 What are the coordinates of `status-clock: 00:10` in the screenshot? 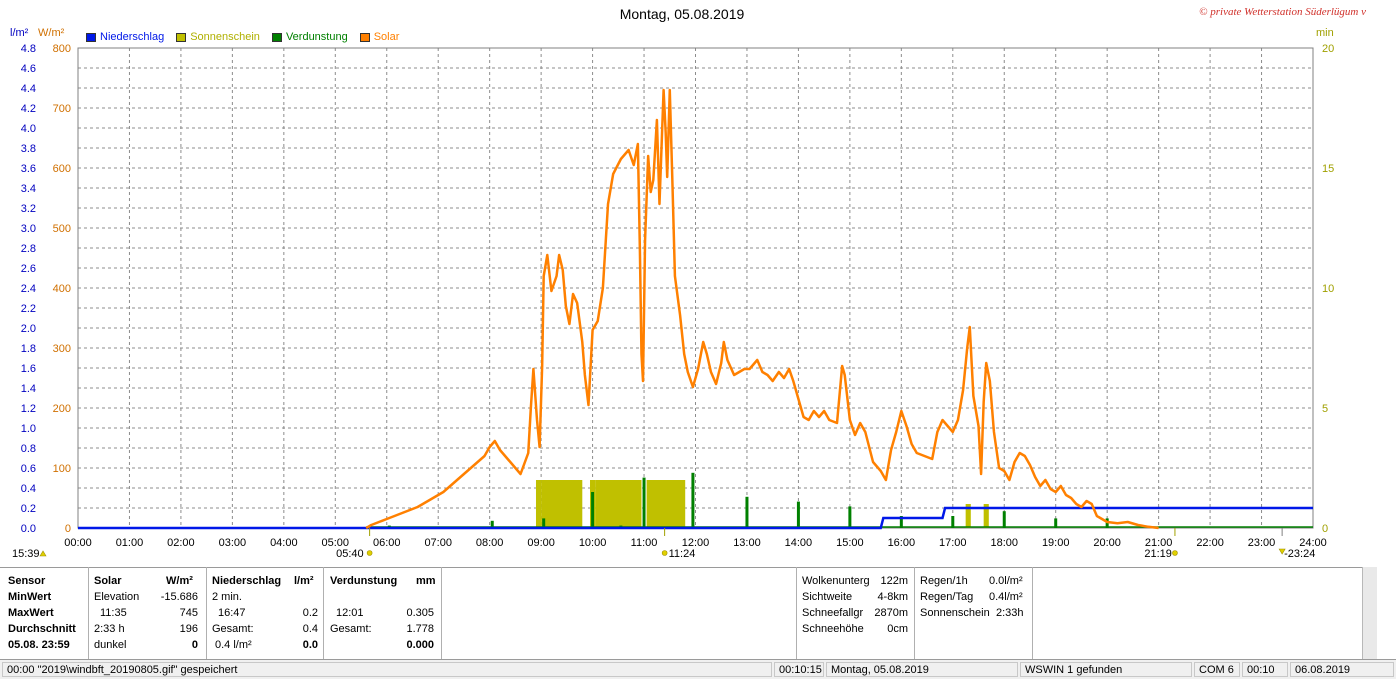 It's located at (1265, 669).